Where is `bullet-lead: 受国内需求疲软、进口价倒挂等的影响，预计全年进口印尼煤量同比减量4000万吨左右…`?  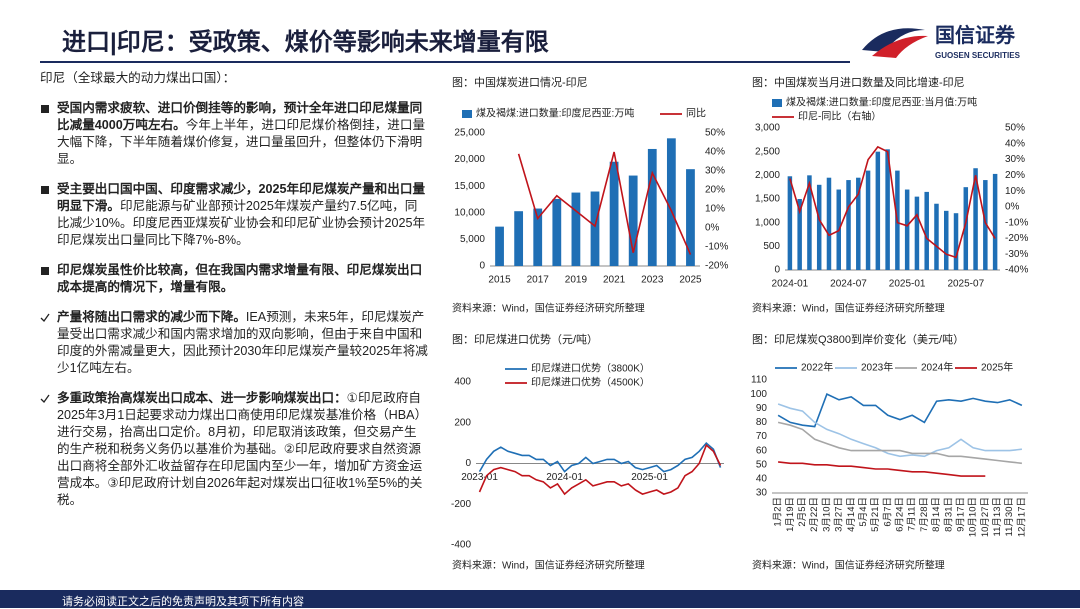 bullet-lead: 受国内需求疲软、进口价倒挂等的影响，预计全年进口印尼煤量同比减量4000万吨左右… is located at coordinates (240, 116).